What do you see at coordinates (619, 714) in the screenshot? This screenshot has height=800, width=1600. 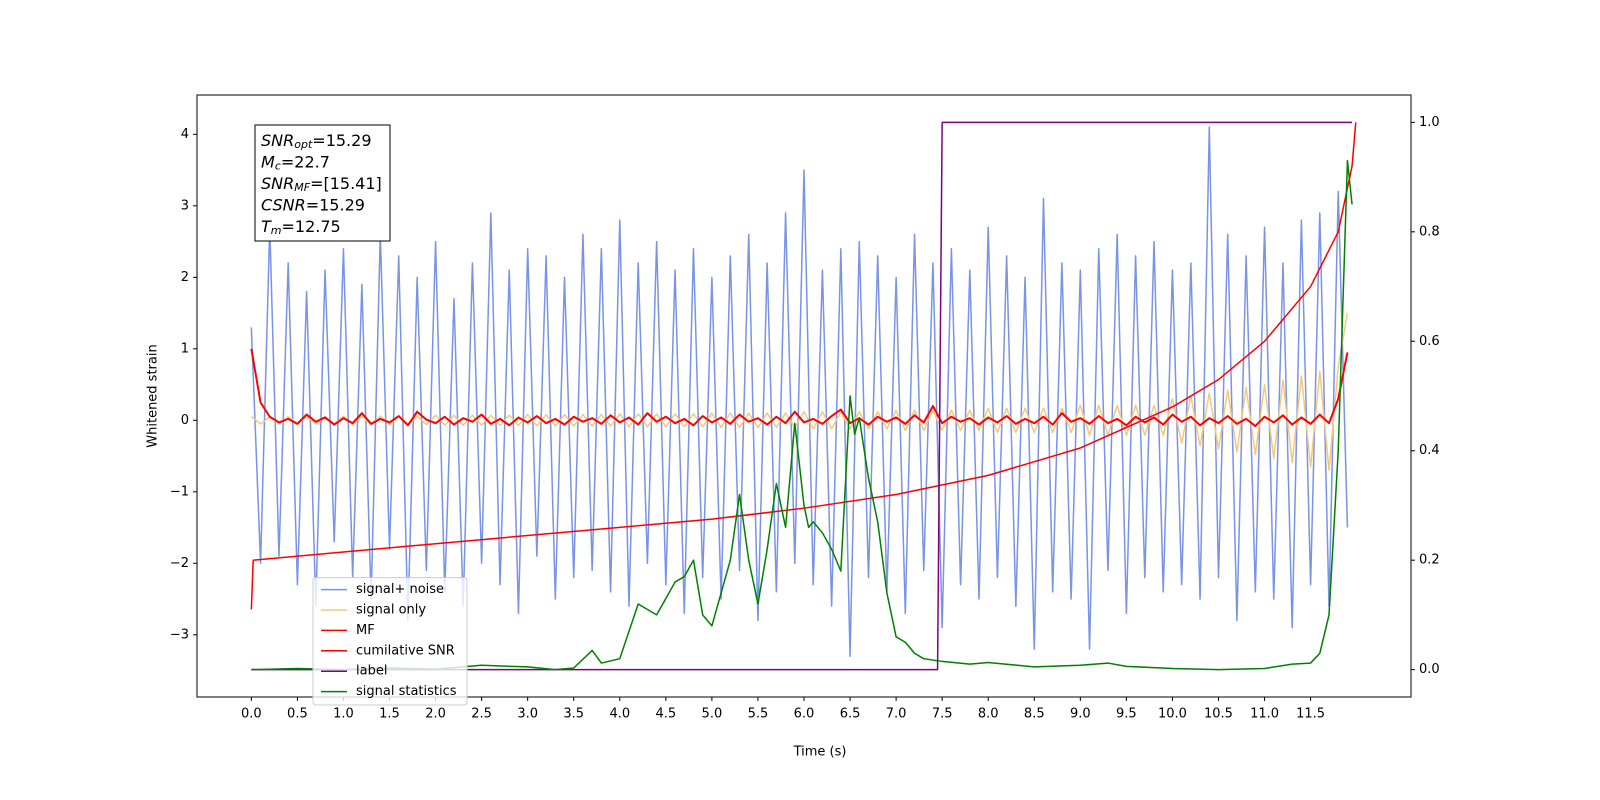 I see `x-tick-label: 4.0` at bounding box center [619, 714].